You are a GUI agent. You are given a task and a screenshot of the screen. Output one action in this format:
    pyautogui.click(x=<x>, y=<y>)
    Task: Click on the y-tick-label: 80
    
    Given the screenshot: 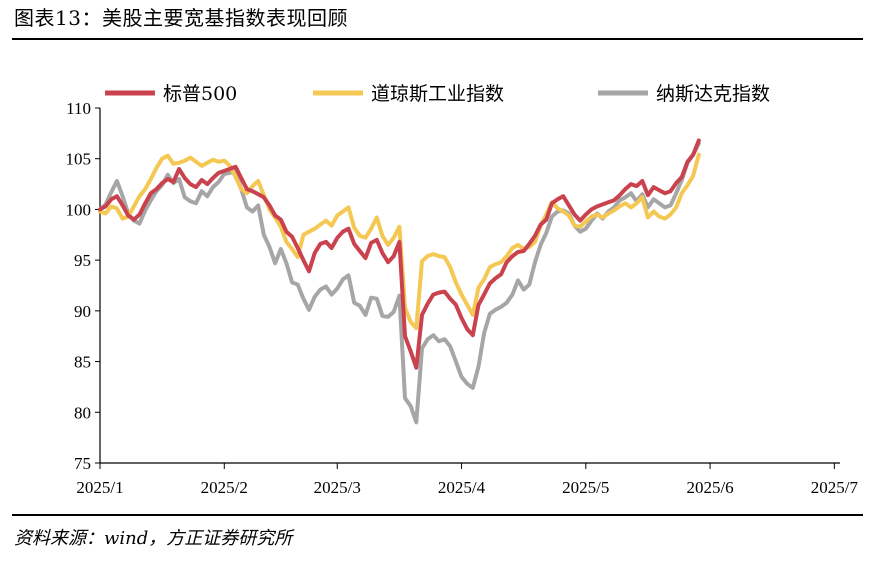 What is the action you would take?
    pyautogui.click(x=82, y=412)
    